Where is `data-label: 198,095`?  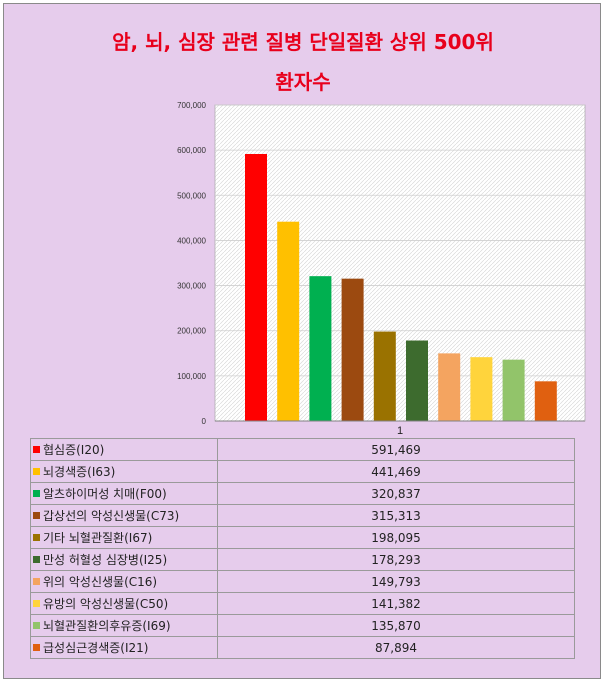 data-label: 198,095 is located at coordinates (396, 537).